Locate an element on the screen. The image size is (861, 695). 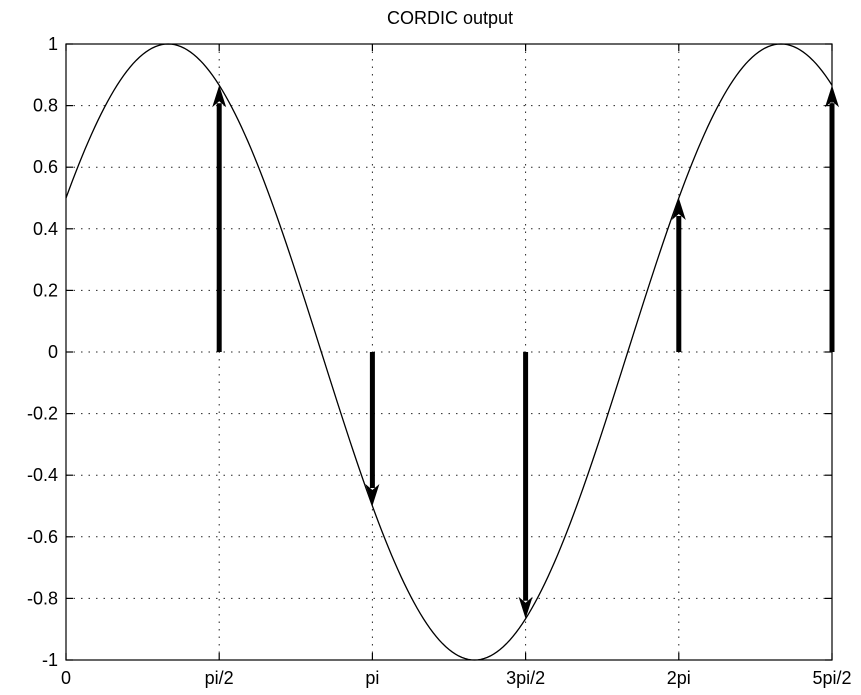
x-tick-label: pi/2 is located at coordinates (219, 678).